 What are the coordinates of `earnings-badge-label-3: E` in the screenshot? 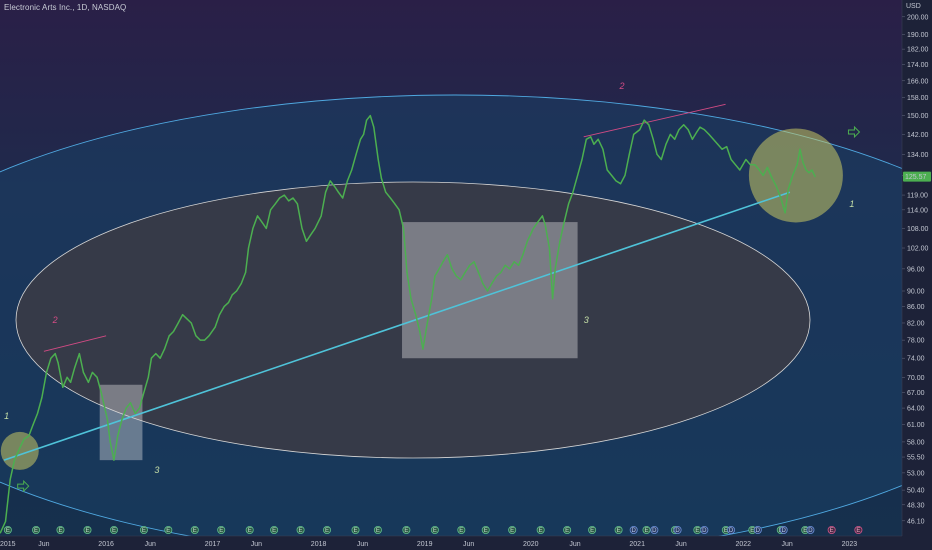 It's located at (60, 531).